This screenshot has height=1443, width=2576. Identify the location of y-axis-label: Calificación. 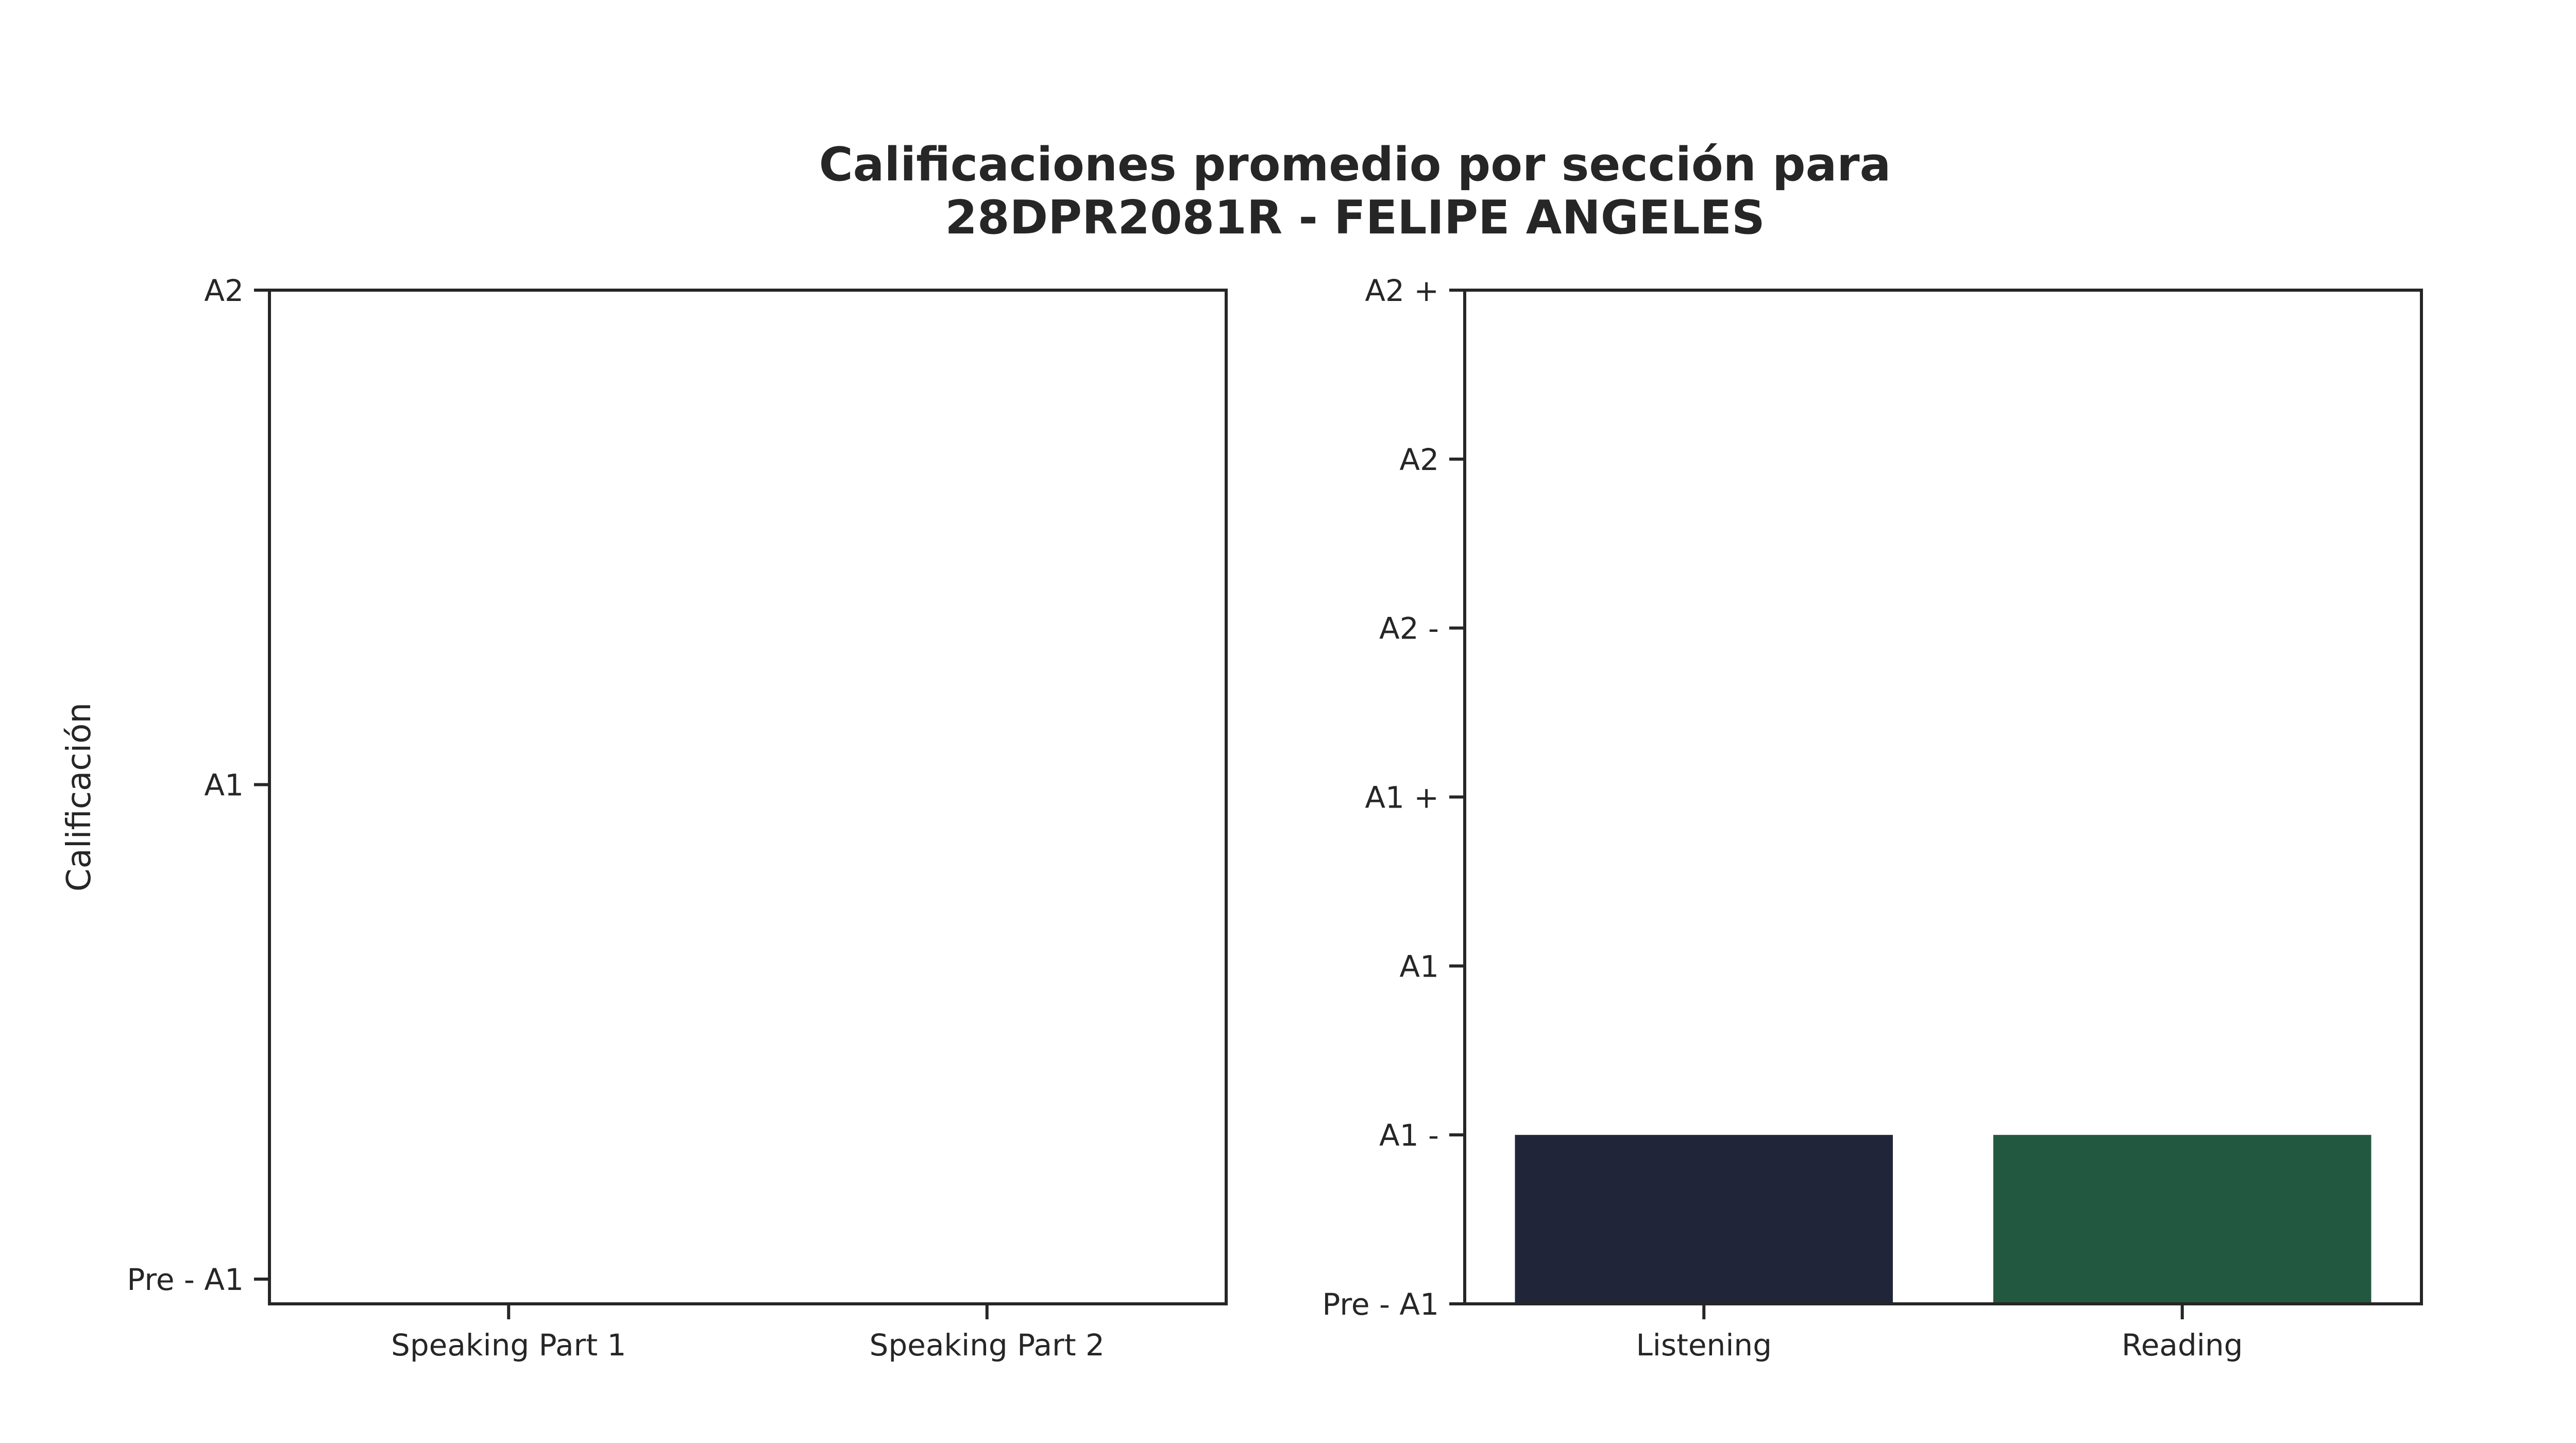
(79, 797).